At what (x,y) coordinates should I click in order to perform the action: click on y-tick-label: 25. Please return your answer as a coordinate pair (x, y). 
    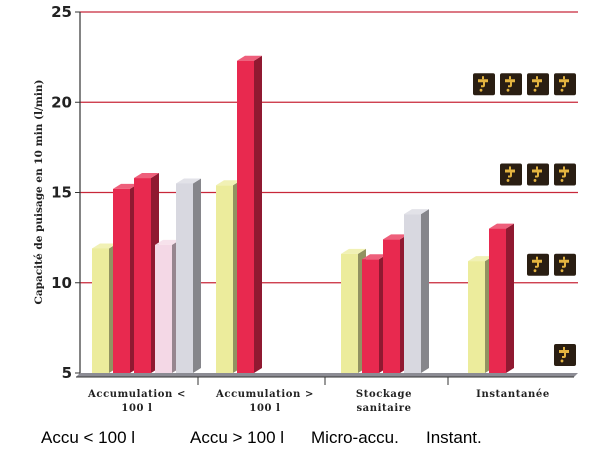
    Looking at the image, I should click on (61, 12).